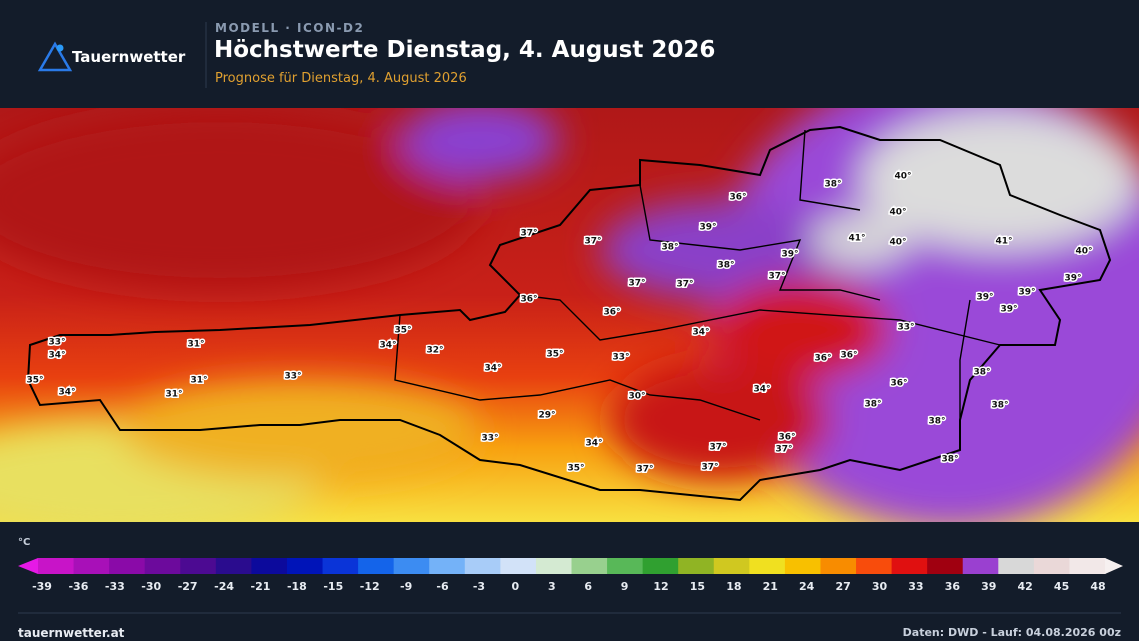  What do you see at coordinates (880, 586) in the screenshot?
I see `legend-tick-label: 30` at bounding box center [880, 586].